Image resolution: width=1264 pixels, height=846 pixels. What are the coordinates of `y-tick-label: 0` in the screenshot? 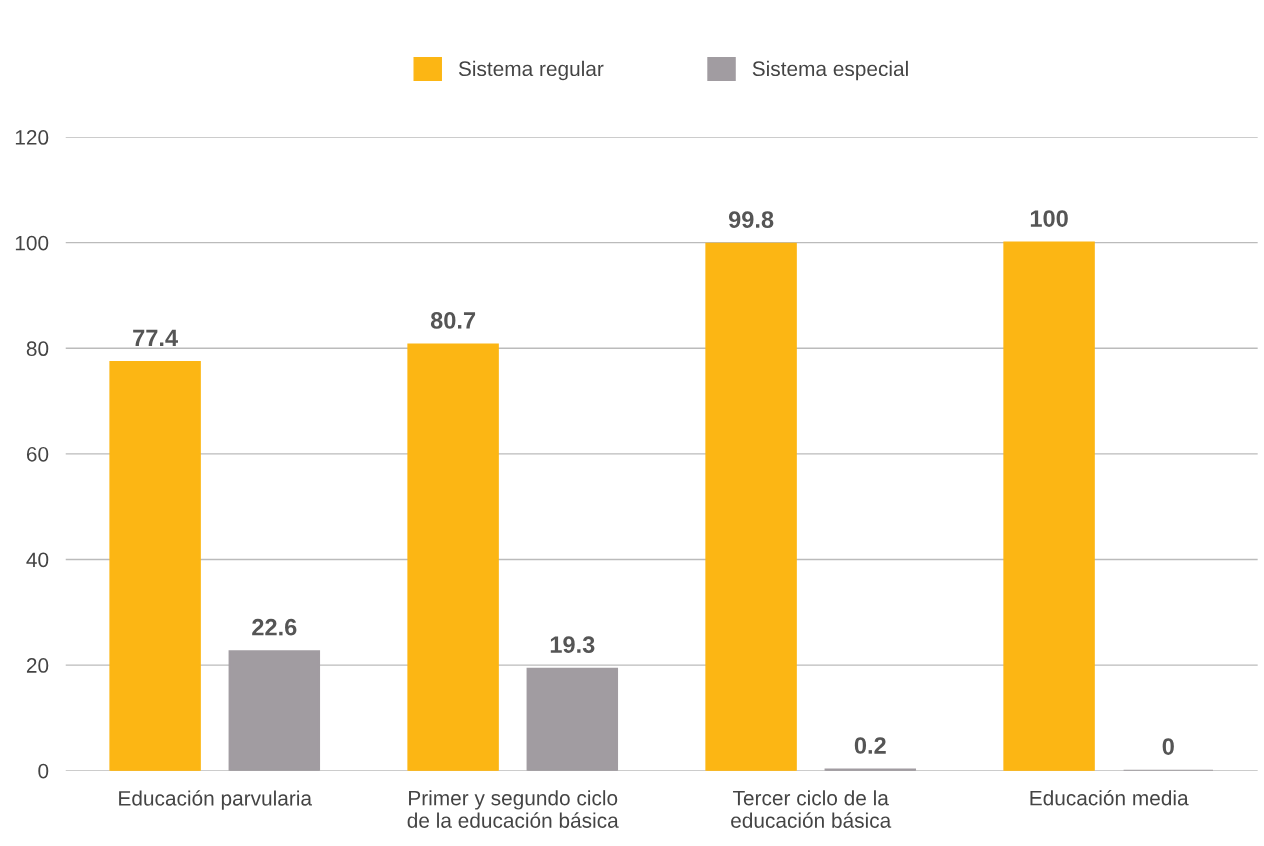 It's located at (43, 771).